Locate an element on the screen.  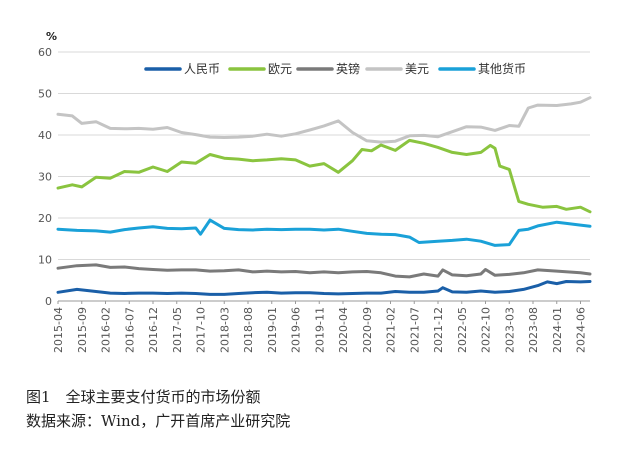
x-tick-label: 2016-07 is located at coordinates (129, 330).